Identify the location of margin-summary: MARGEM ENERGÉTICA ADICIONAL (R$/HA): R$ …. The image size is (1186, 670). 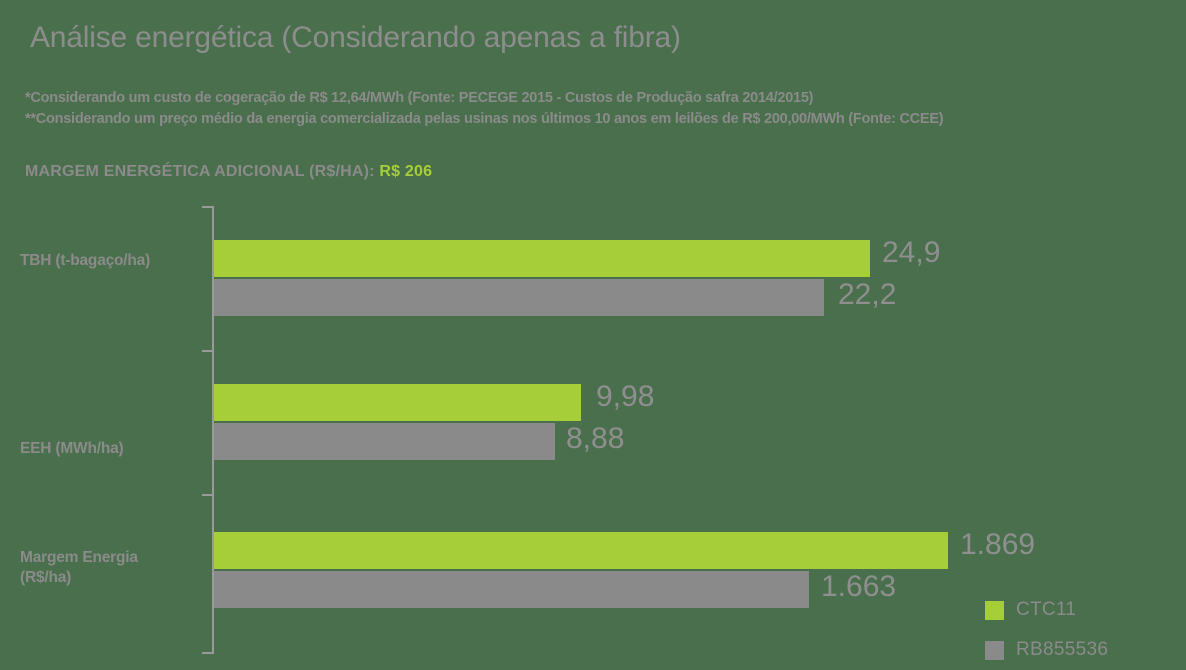
(228, 172).